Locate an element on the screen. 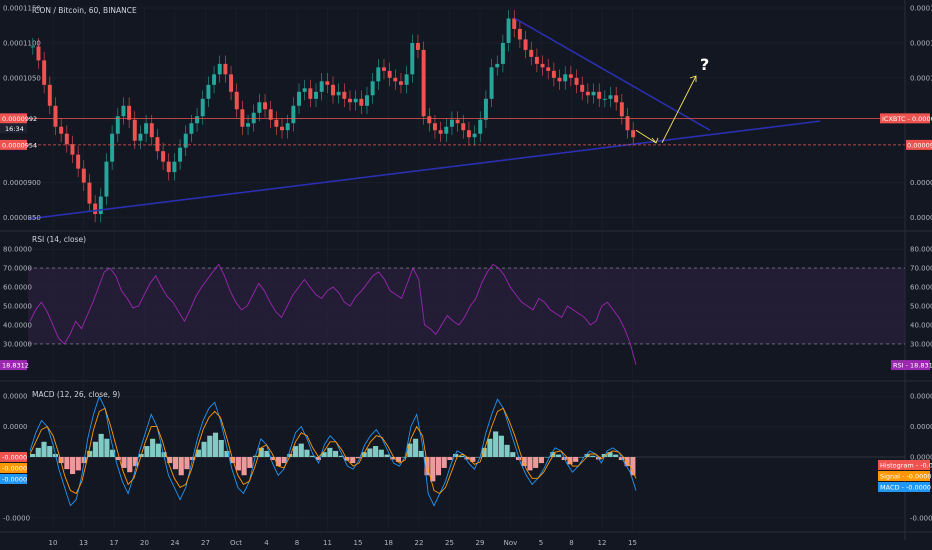  macd-y-tick-right: 0.0000 is located at coordinates (921, 458).